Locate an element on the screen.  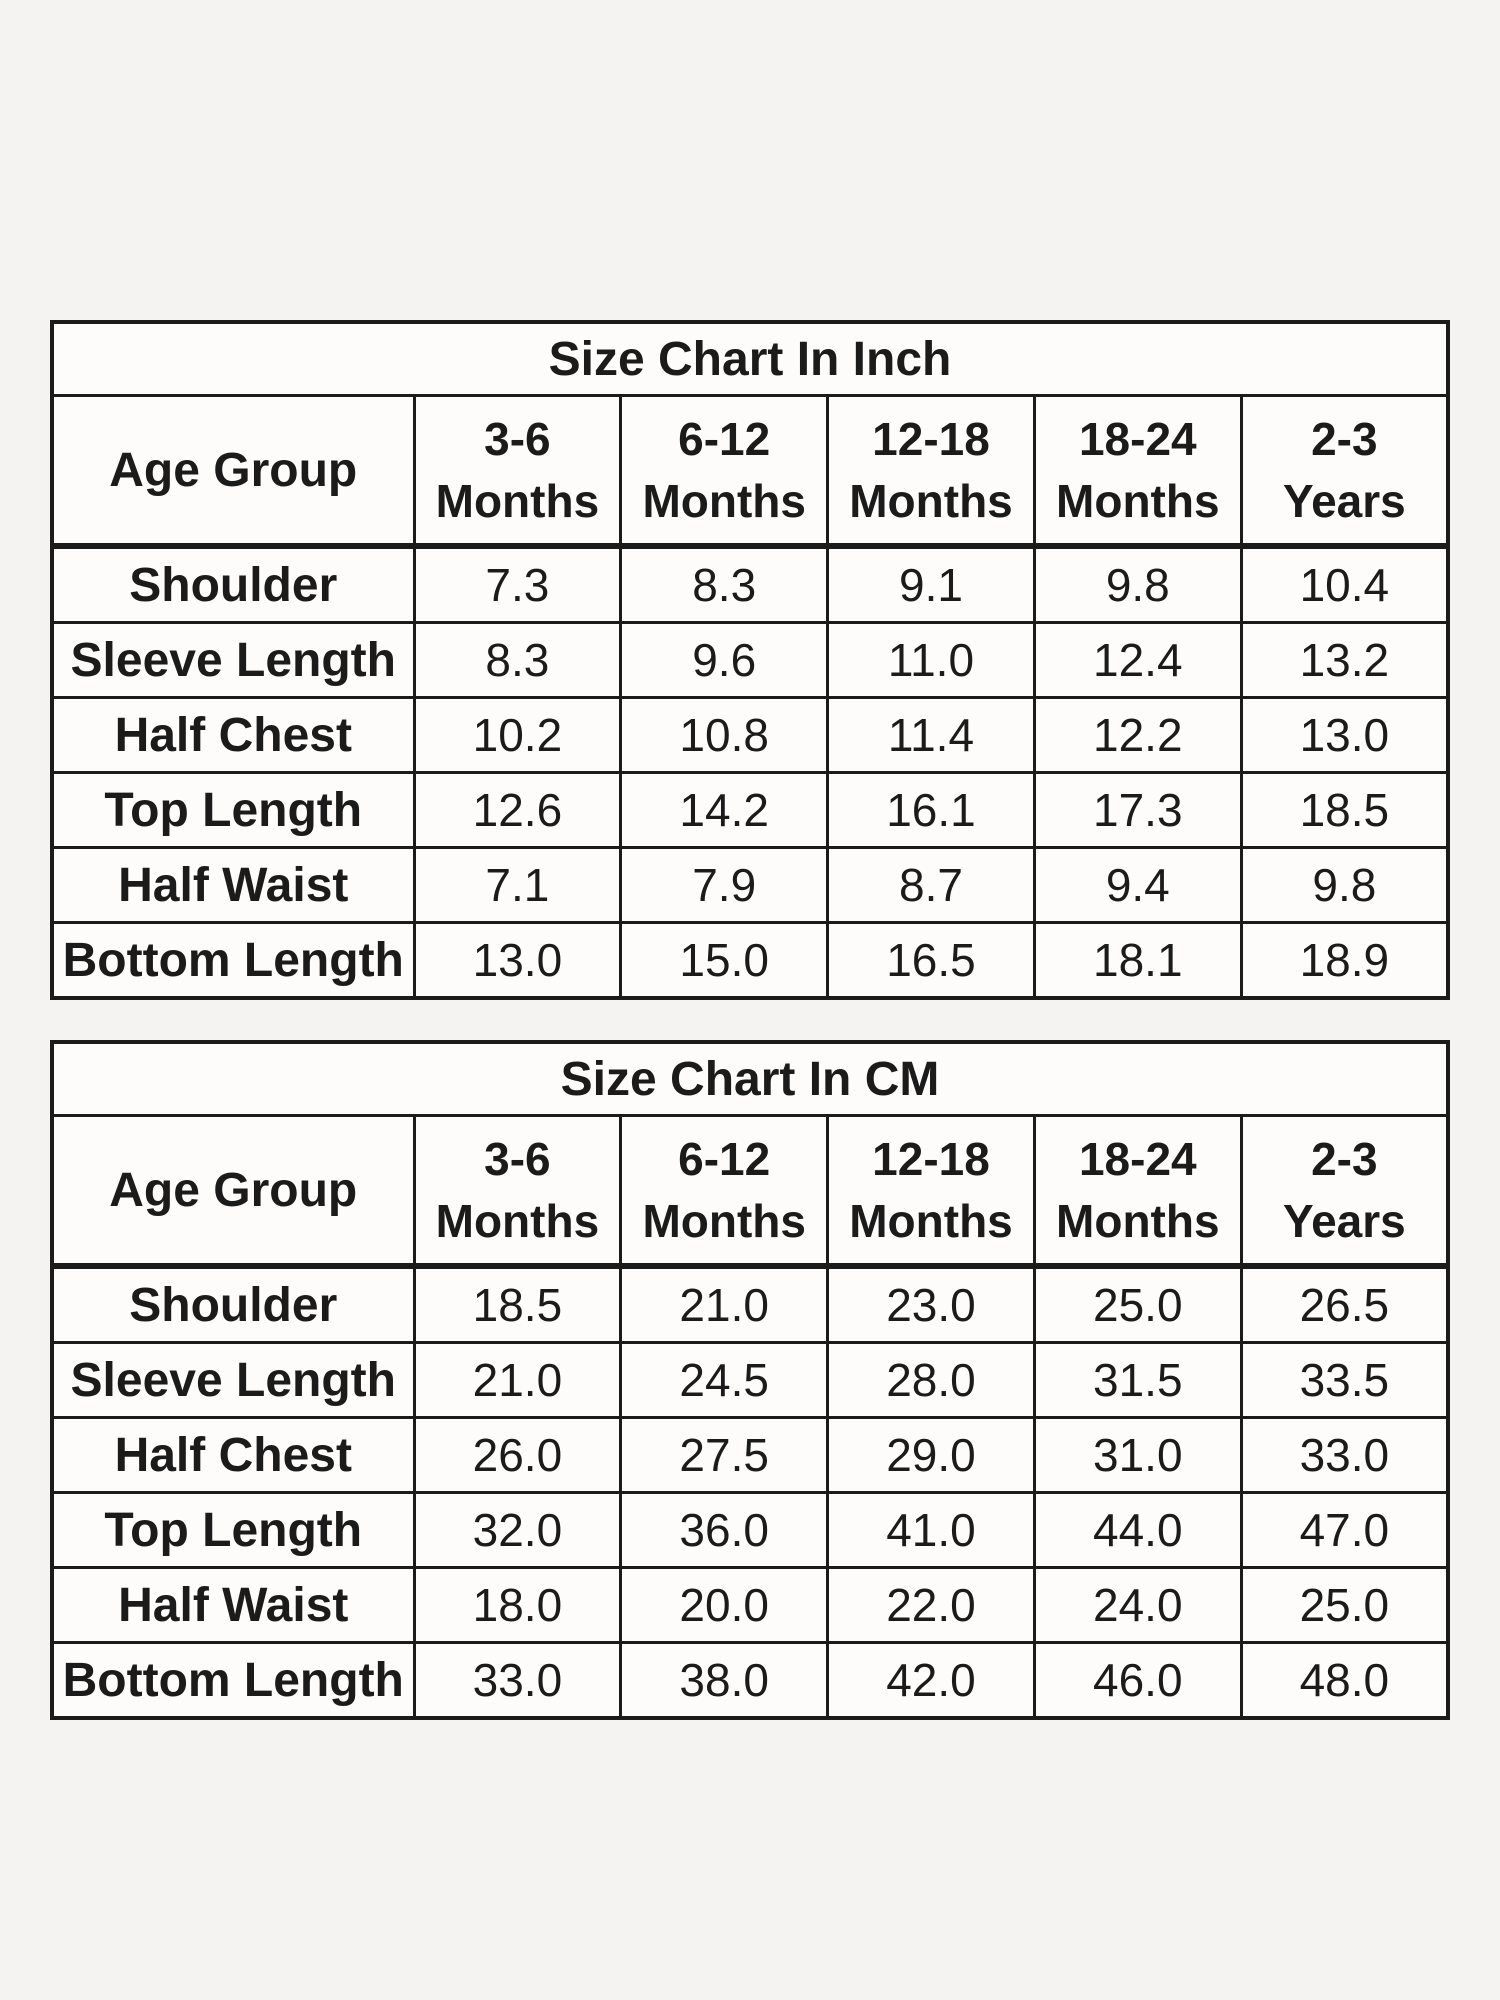
cell-value: 27.5 is located at coordinates (724, 1455).